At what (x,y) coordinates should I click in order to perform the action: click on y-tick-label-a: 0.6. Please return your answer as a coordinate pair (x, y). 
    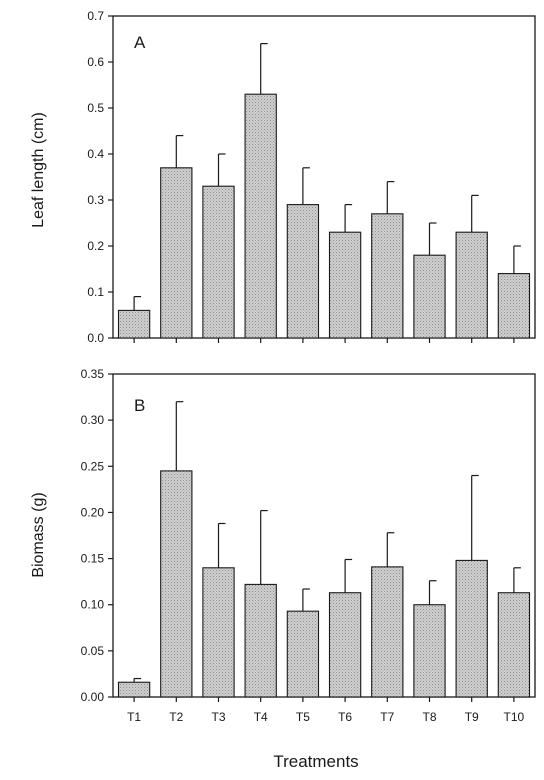
    Looking at the image, I should click on (95, 62).